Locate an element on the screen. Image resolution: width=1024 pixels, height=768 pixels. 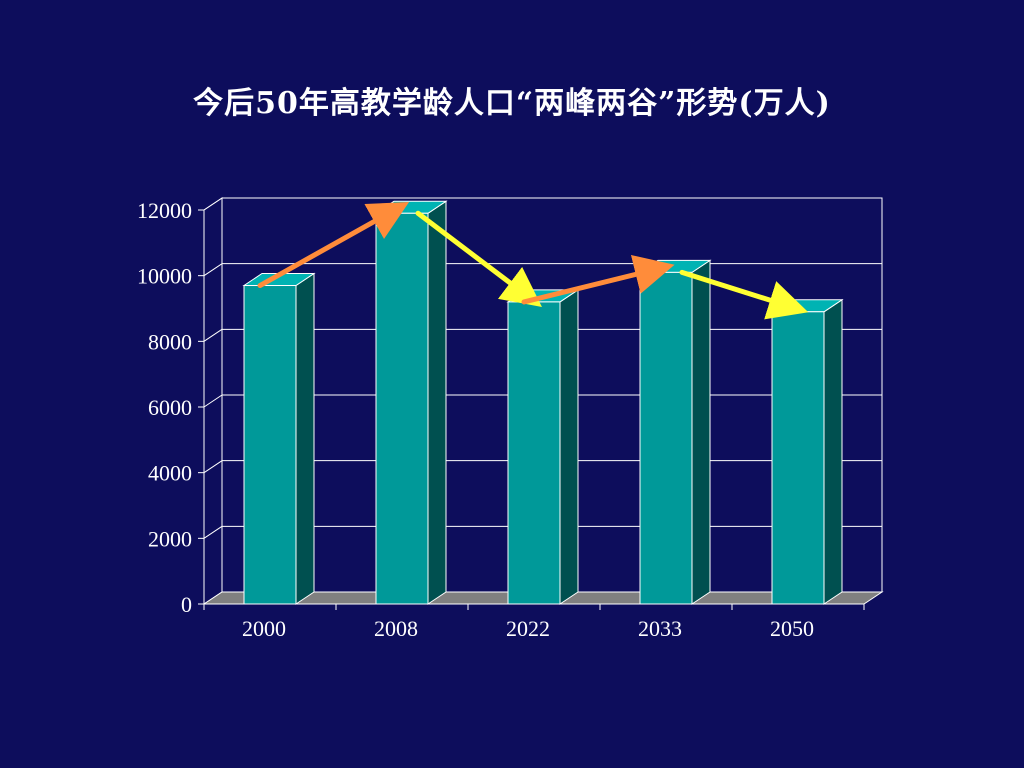
x-tick-label: 2050 is located at coordinates (792, 628).